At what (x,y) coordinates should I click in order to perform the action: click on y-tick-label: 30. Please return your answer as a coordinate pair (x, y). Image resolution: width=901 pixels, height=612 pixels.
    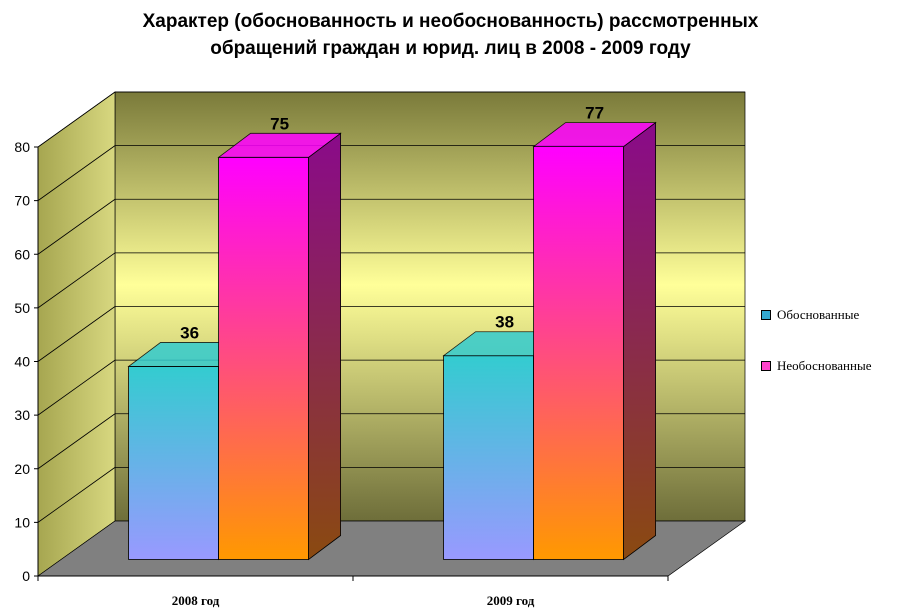
    Looking at the image, I should click on (22, 415).